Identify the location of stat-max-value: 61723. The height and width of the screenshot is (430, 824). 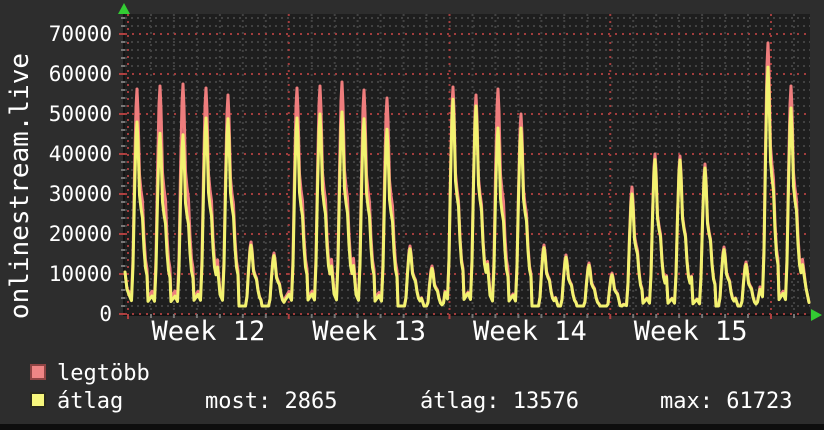
(752, 401).